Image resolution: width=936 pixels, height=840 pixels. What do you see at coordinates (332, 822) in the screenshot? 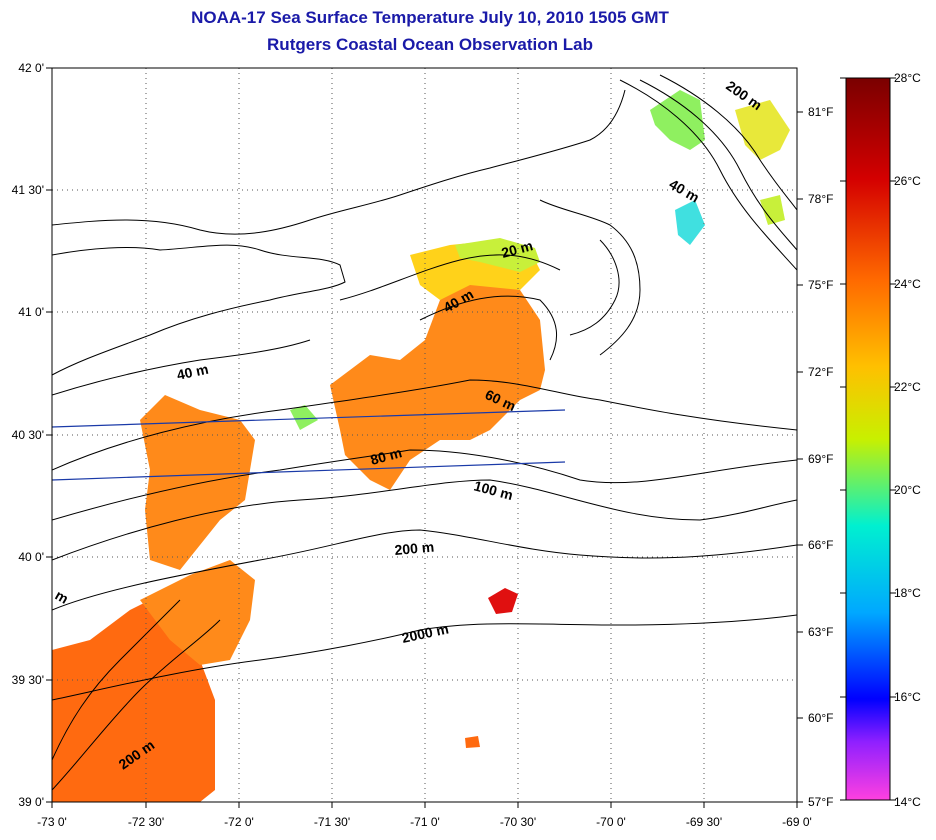
I see `lon-label-71-30: -71 30'` at bounding box center [332, 822].